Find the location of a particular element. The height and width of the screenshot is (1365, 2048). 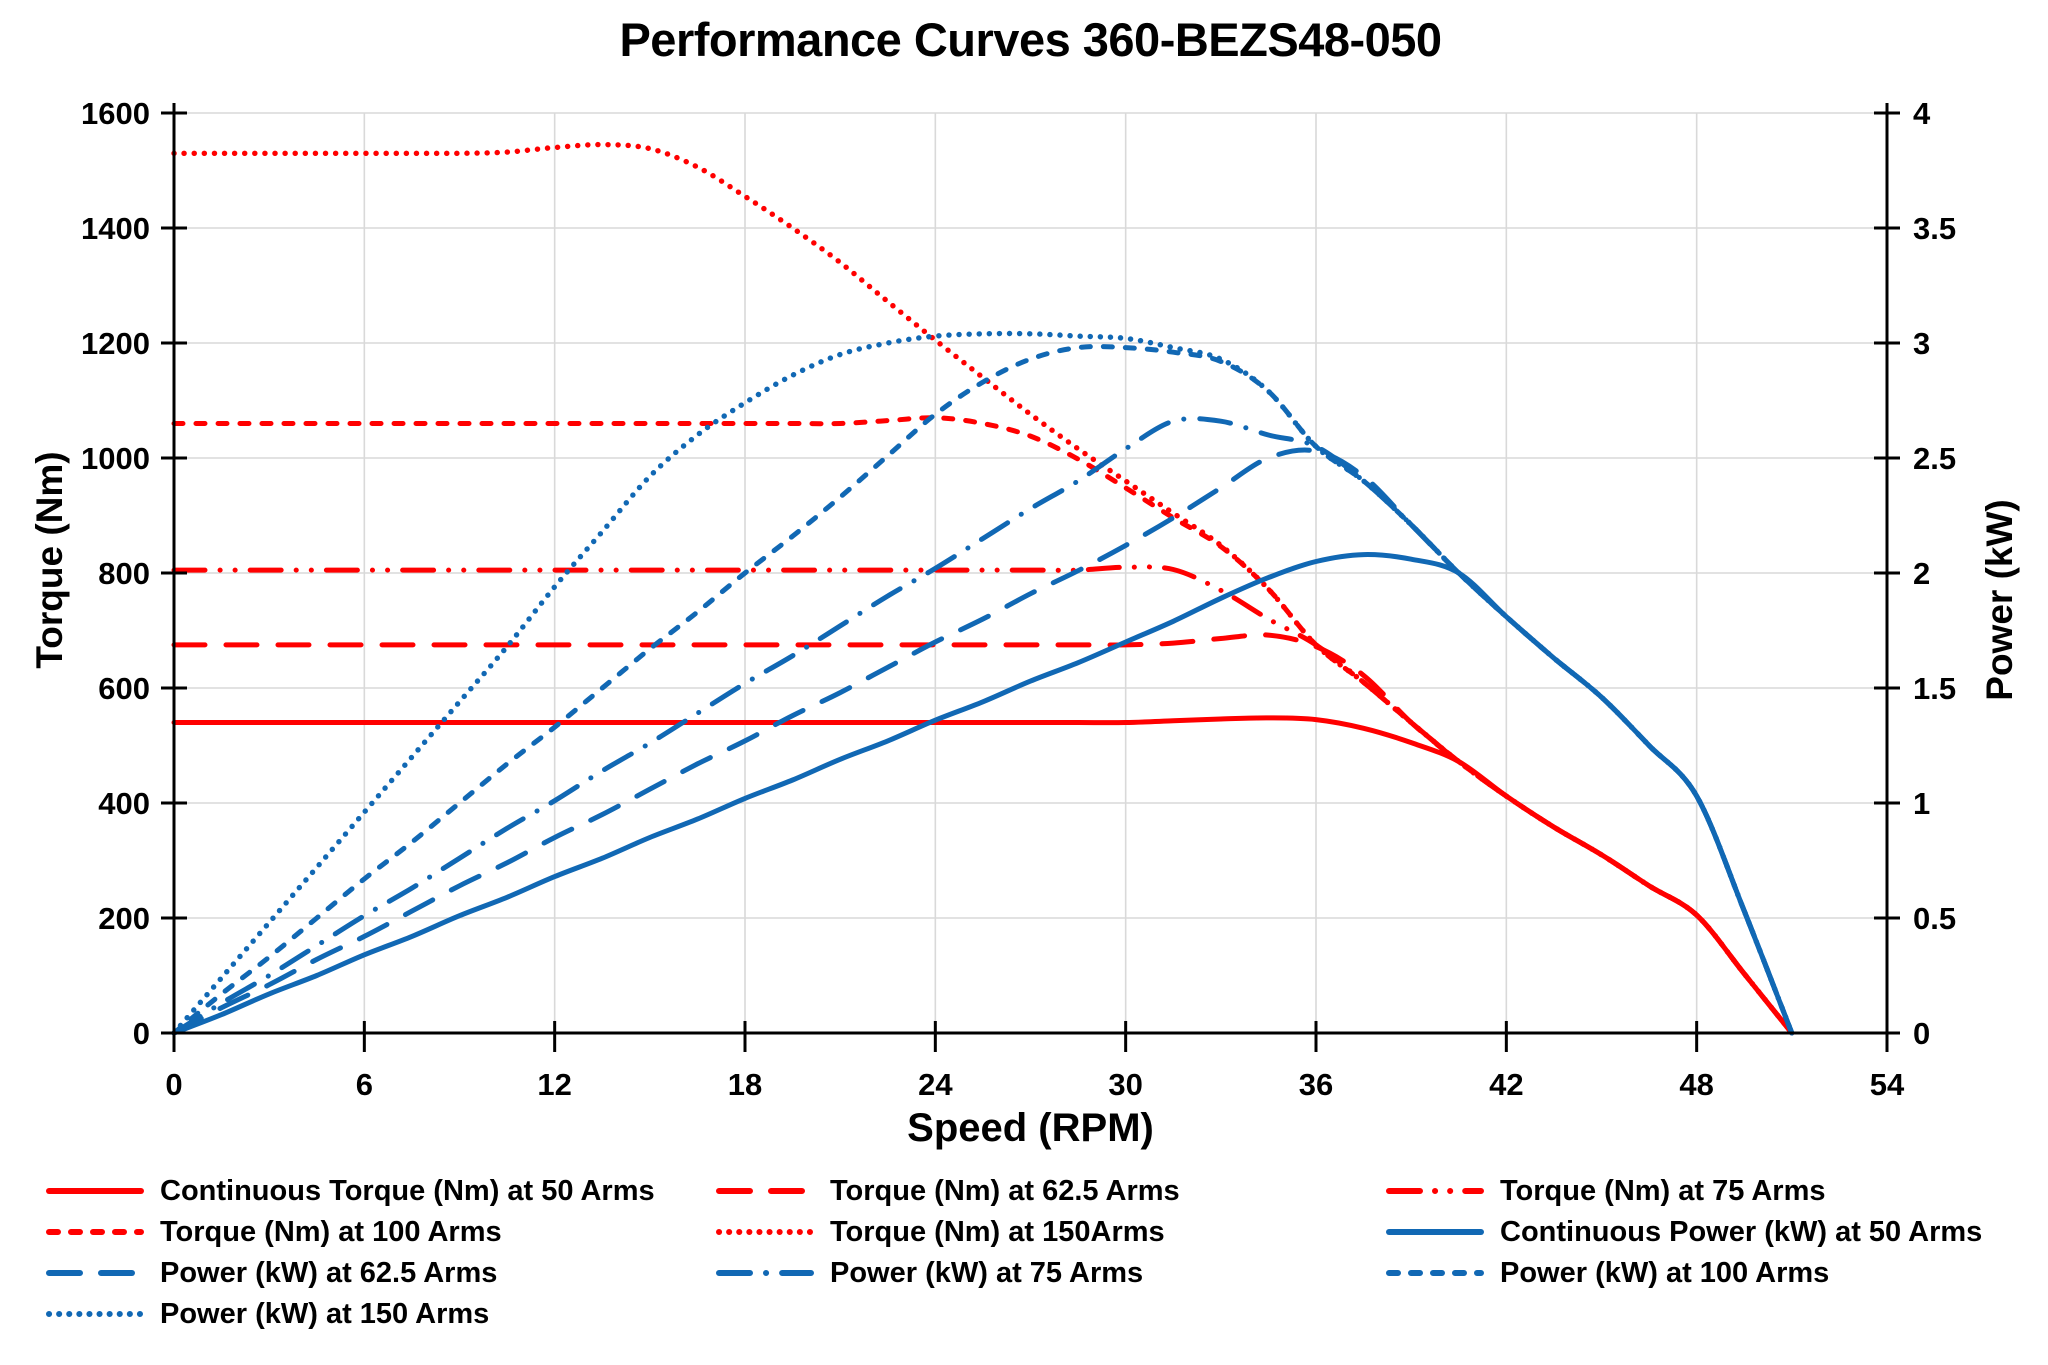

tick-label: 4 is located at coordinates (1922, 113).